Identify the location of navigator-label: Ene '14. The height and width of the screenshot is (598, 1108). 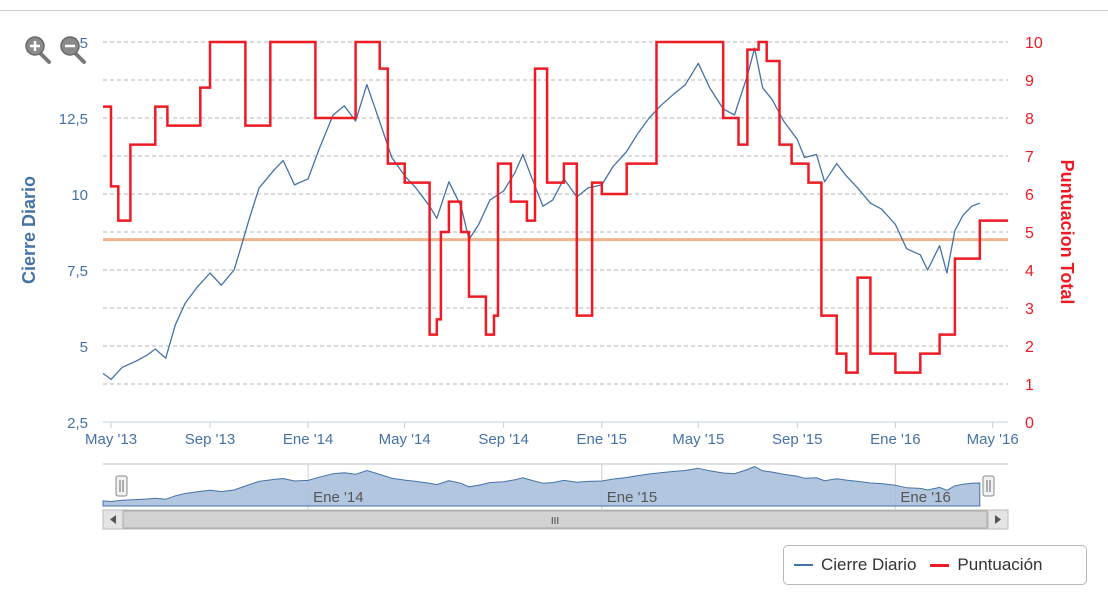
(338, 497).